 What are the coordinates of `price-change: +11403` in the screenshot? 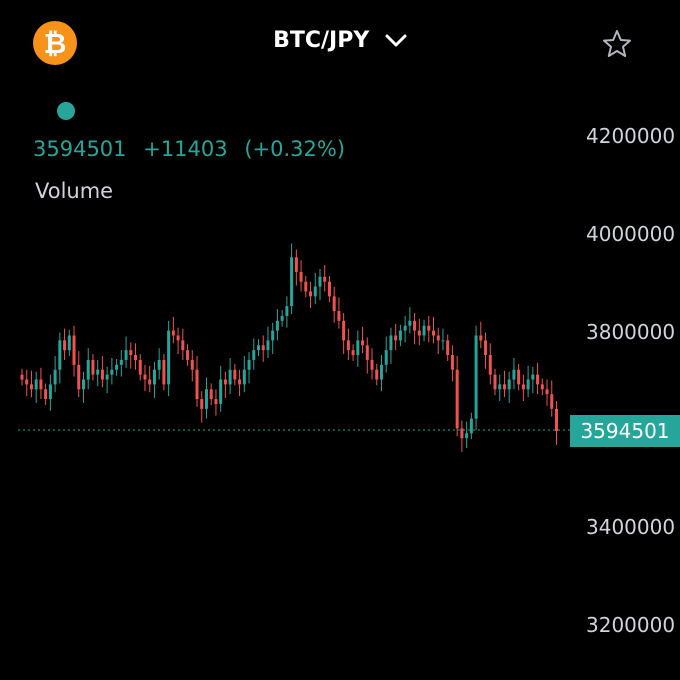 It's located at (185, 149).